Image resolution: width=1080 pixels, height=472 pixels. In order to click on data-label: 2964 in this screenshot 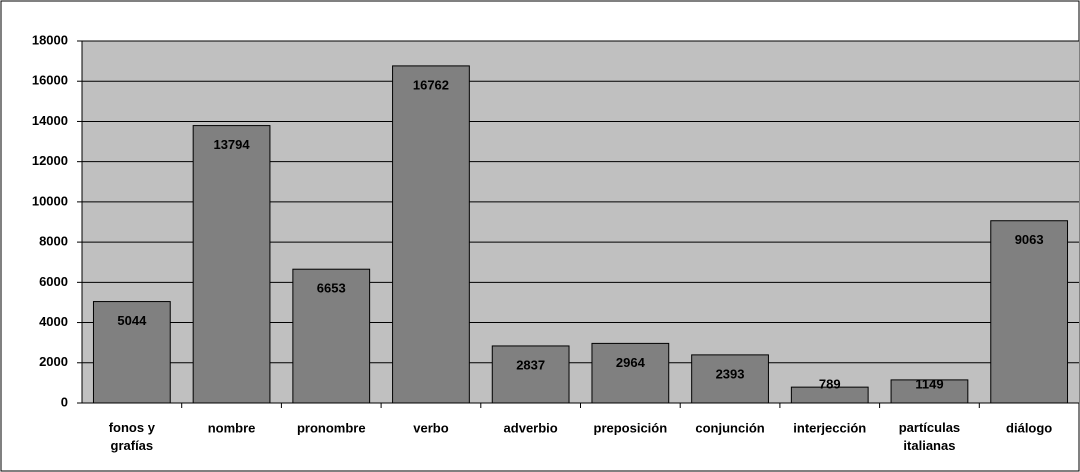, I will do `click(631, 362)`.